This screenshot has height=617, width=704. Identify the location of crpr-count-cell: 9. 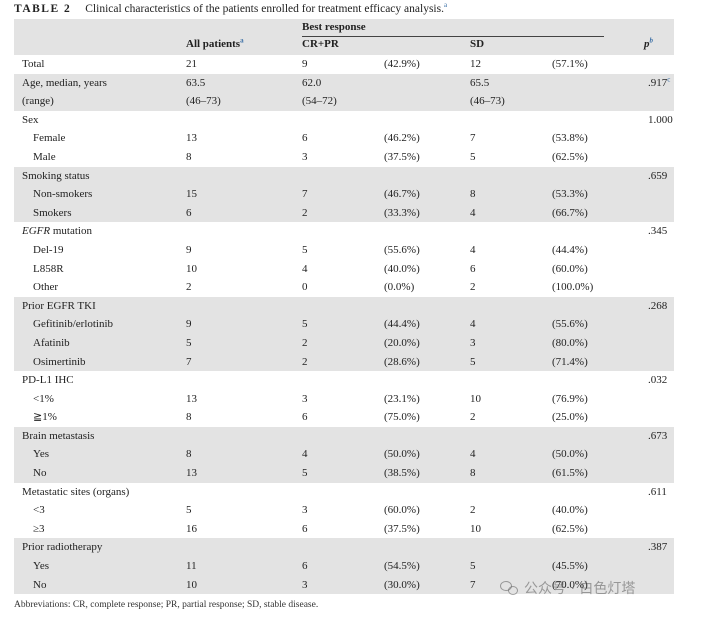
(305, 64).